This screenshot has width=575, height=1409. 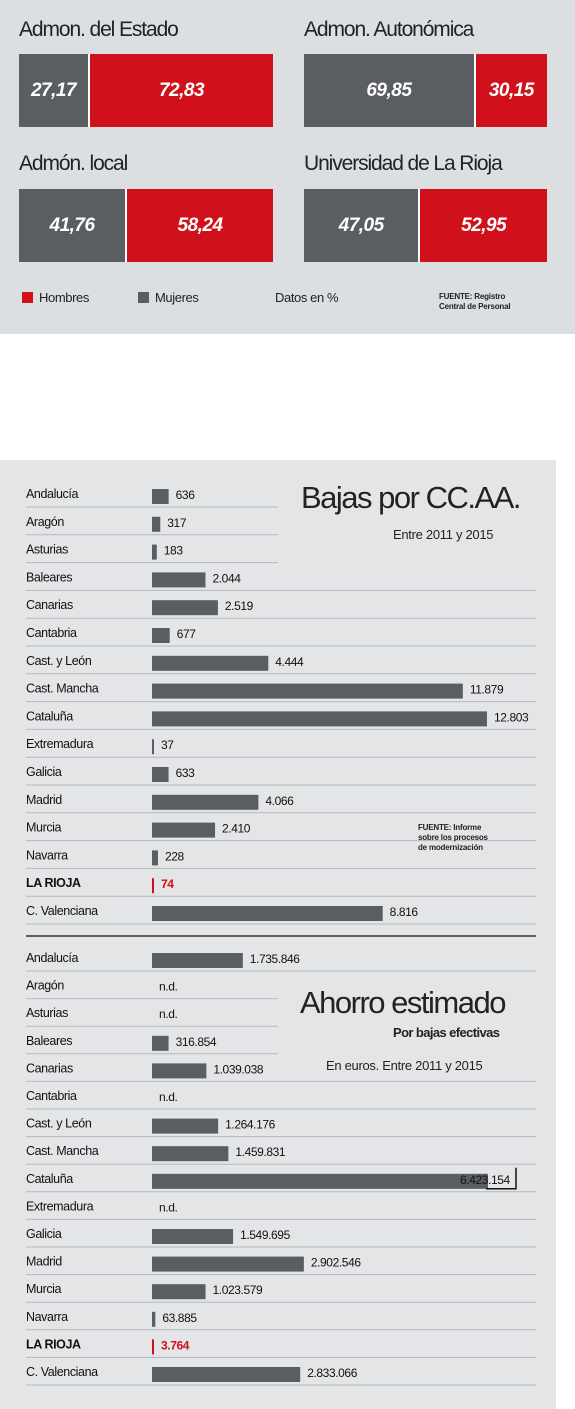 What do you see at coordinates (179, 1292) in the screenshot?
I see `ahorro-bar-murcia` at bounding box center [179, 1292].